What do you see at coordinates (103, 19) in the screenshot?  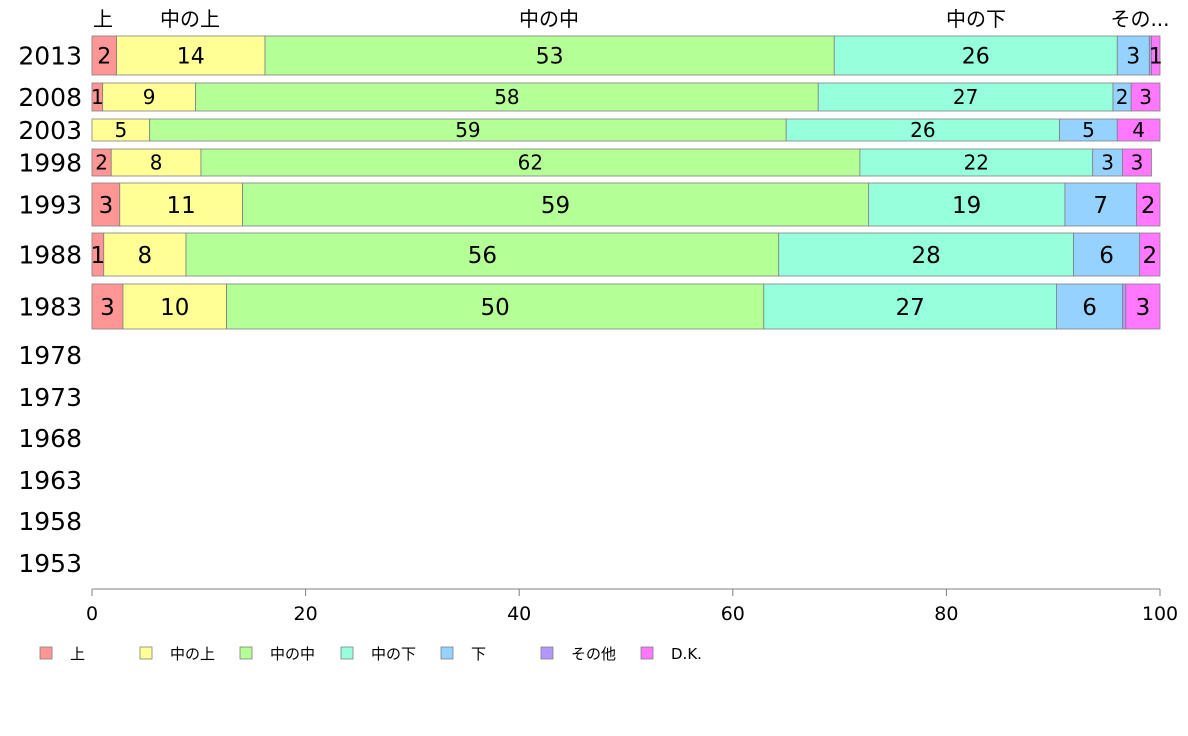 I see `top-label: 上` at bounding box center [103, 19].